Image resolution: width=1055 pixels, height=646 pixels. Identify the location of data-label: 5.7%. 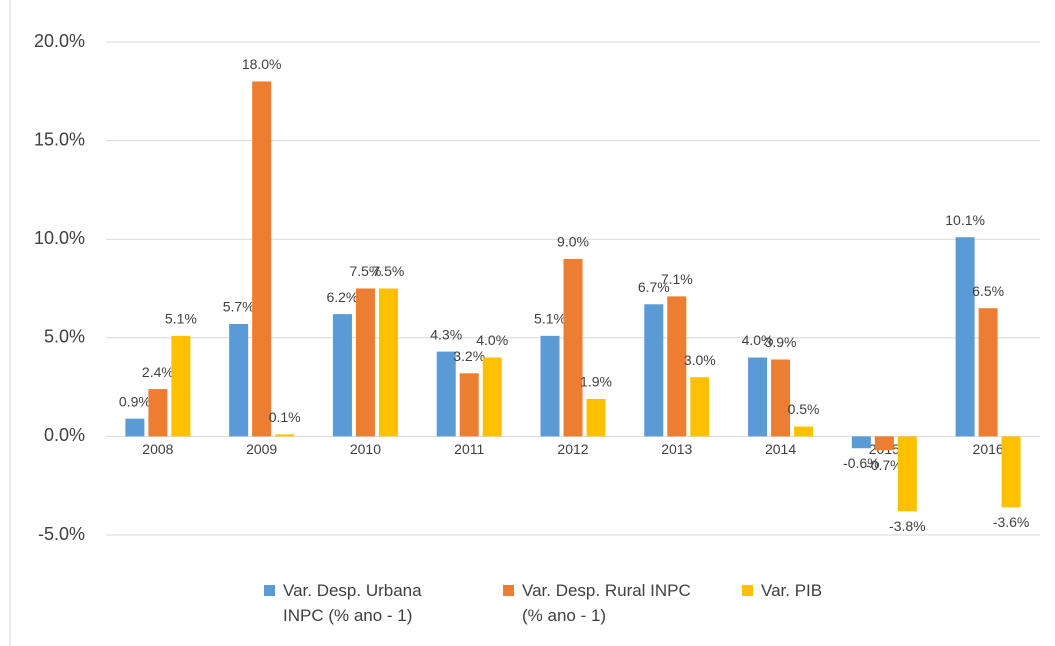
(239, 307).